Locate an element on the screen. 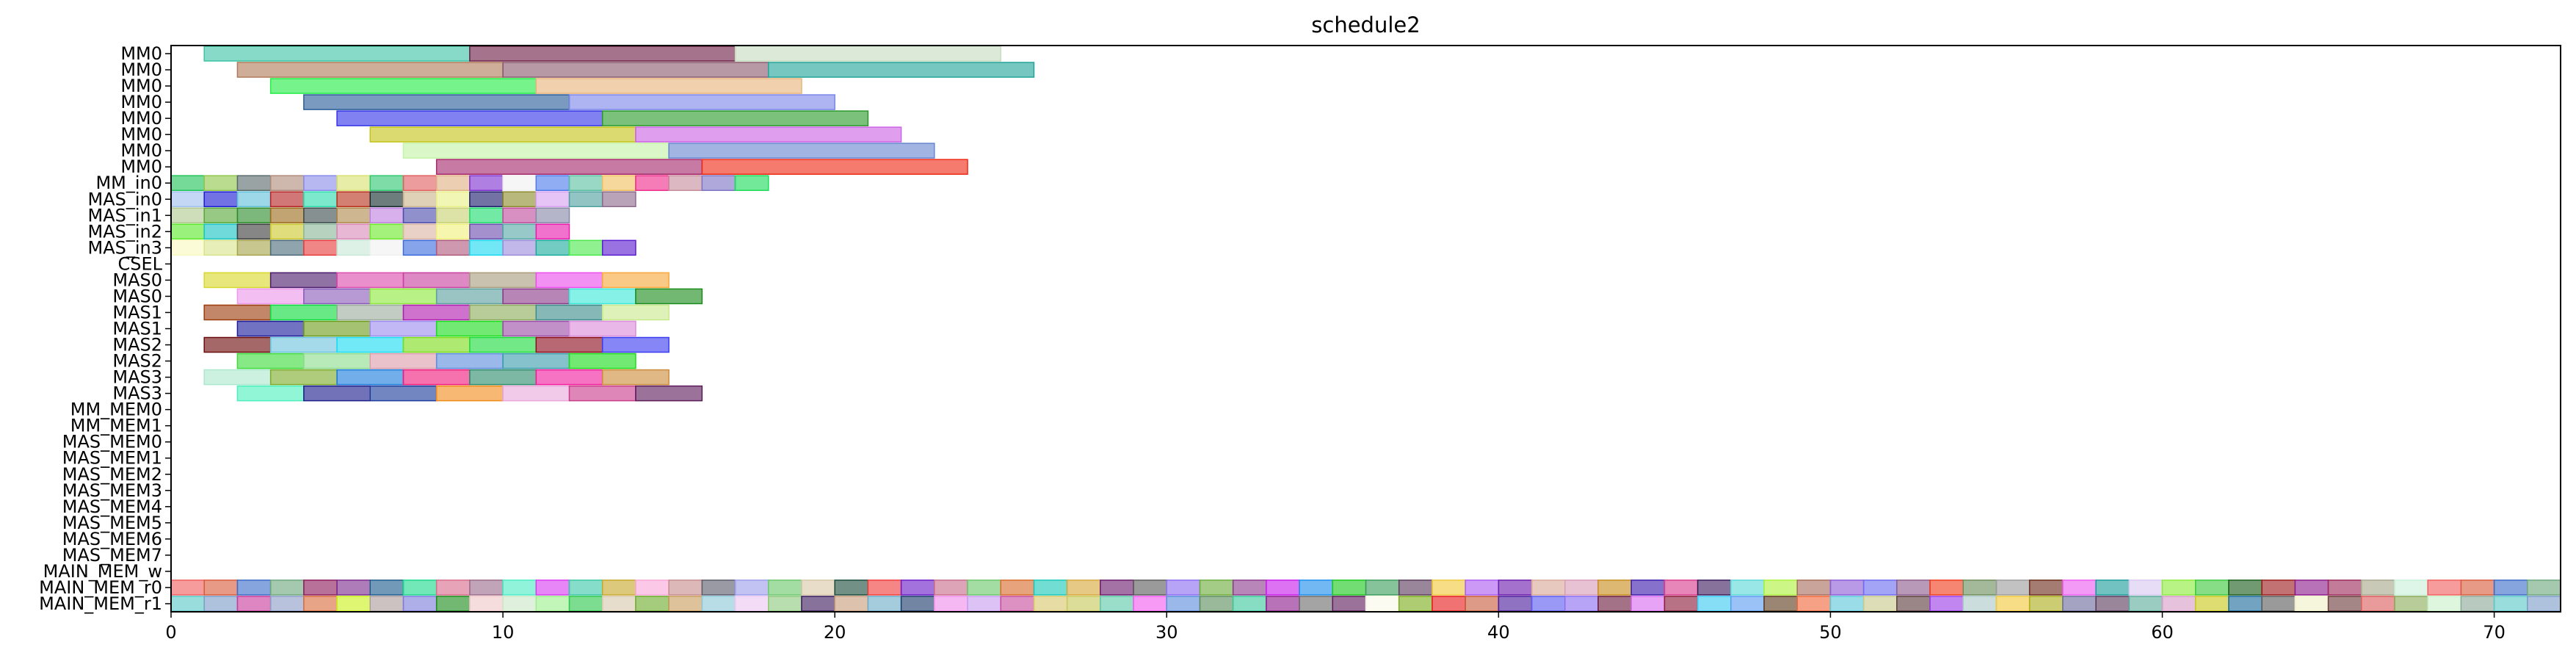 The image size is (2576, 661). x-tick-label: 60 is located at coordinates (2163, 632).